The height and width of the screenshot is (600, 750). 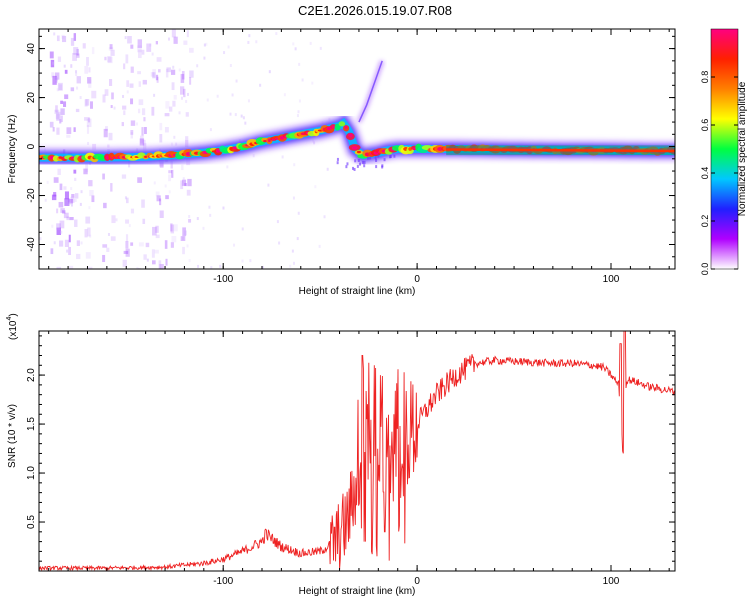 I want to click on x-tick-label: -100, so click(x=223, y=279).